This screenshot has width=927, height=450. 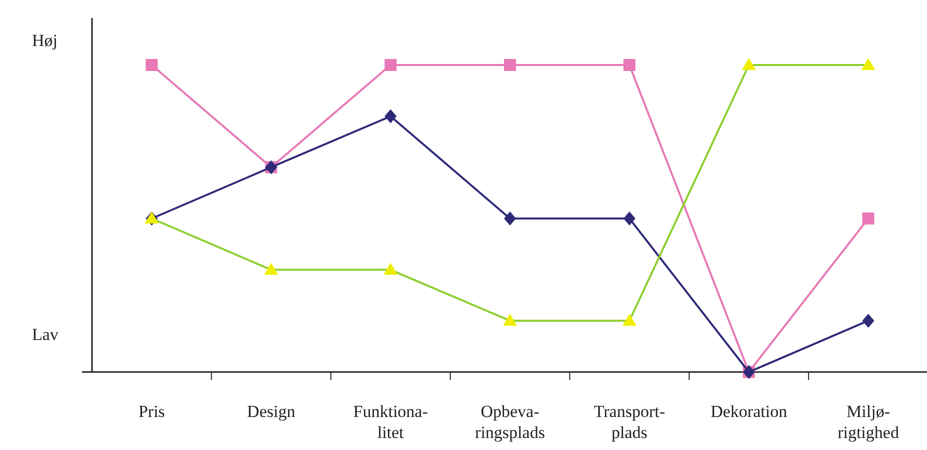 What do you see at coordinates (151, 411) in the screenshot?
I see `x-tick-label: Pris` at bounding box center [151, 411].